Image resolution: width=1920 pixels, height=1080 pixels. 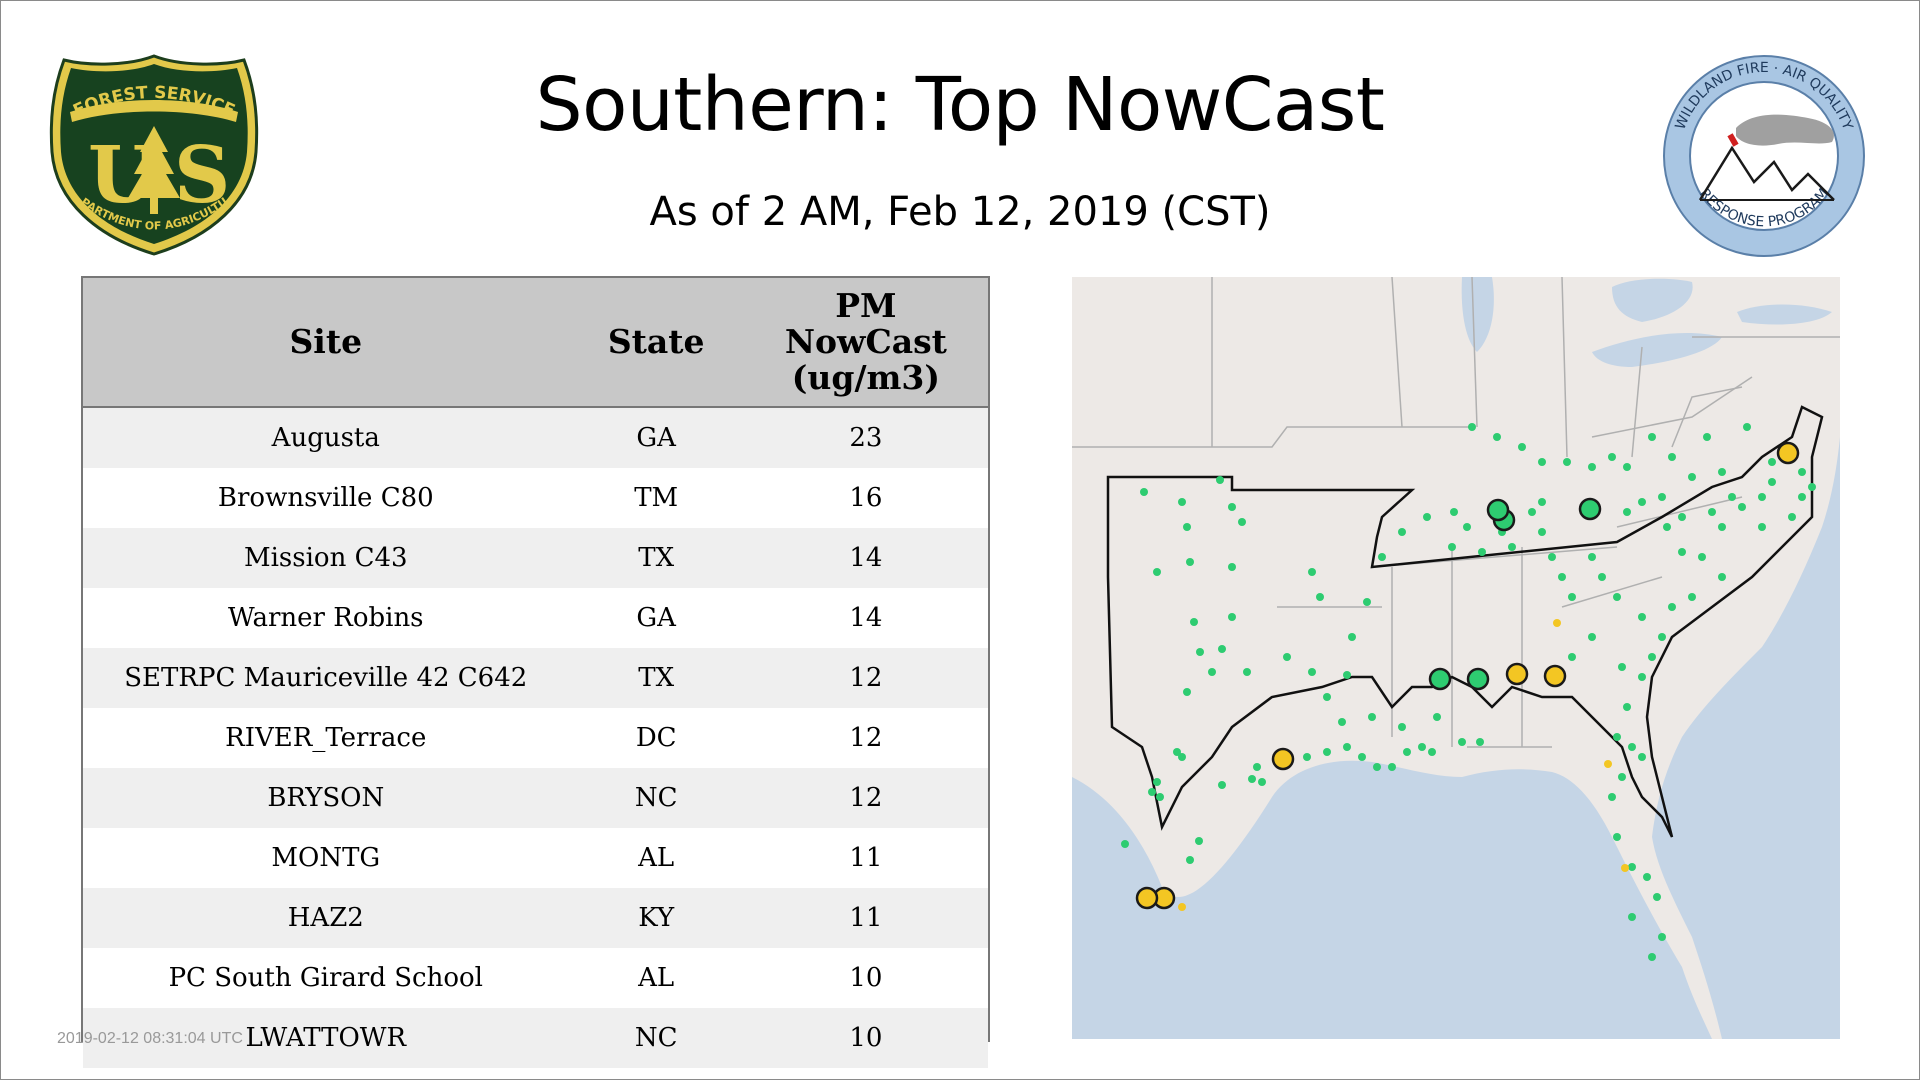 I want to click on southern-region-outline, so click(x=1465, y=621).